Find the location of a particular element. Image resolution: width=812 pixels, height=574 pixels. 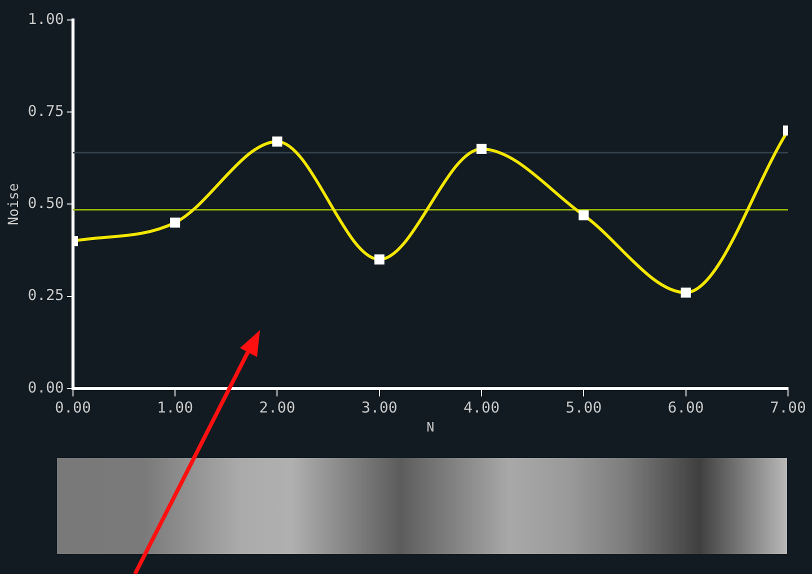

x-tick-label: 1.00 is located at coordinates (175, 407).